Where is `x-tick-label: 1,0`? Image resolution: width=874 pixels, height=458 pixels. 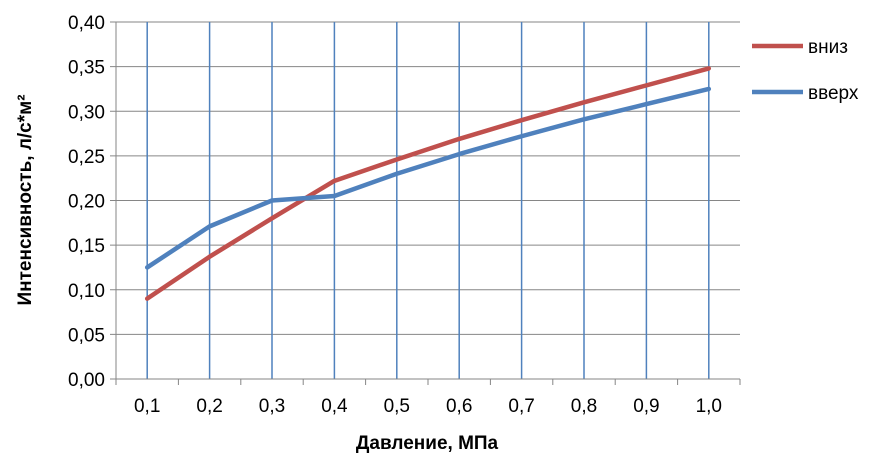 x-tick-label: 1,0 is located at coordinates (709, 406).